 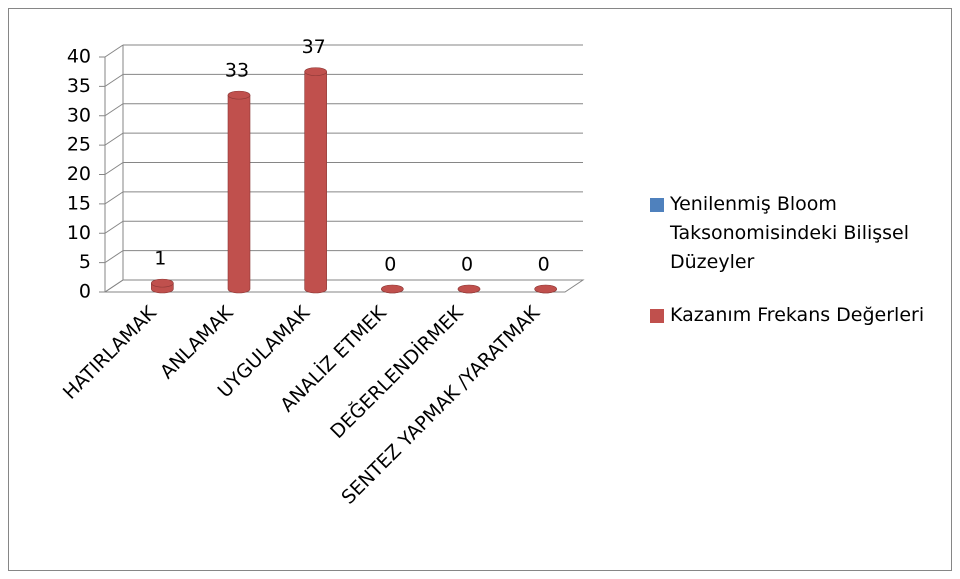 I want to click on y-tick-label: 30, so click(x=79, y=115).